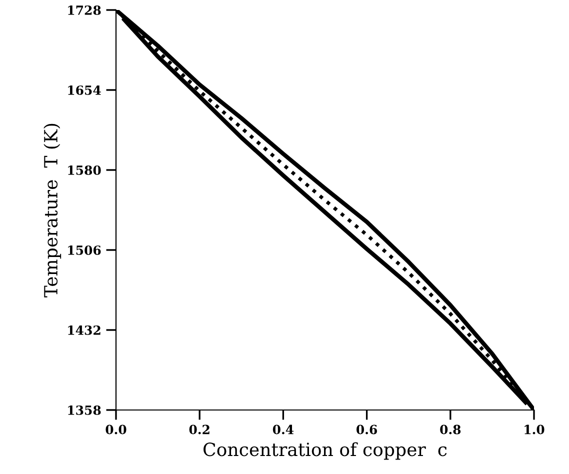 The image size is (569, 474). I want to click on y-axis-title: Temperature T (K), so click(53, 211).